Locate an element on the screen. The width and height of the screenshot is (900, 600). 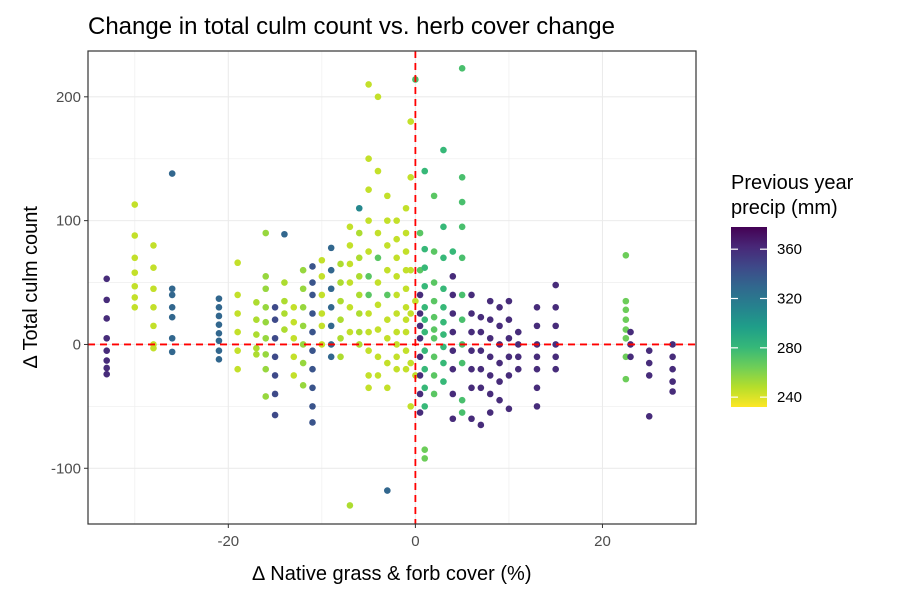
y-axis-title: ∆ Total culm count is located at coordinates (31, 287).